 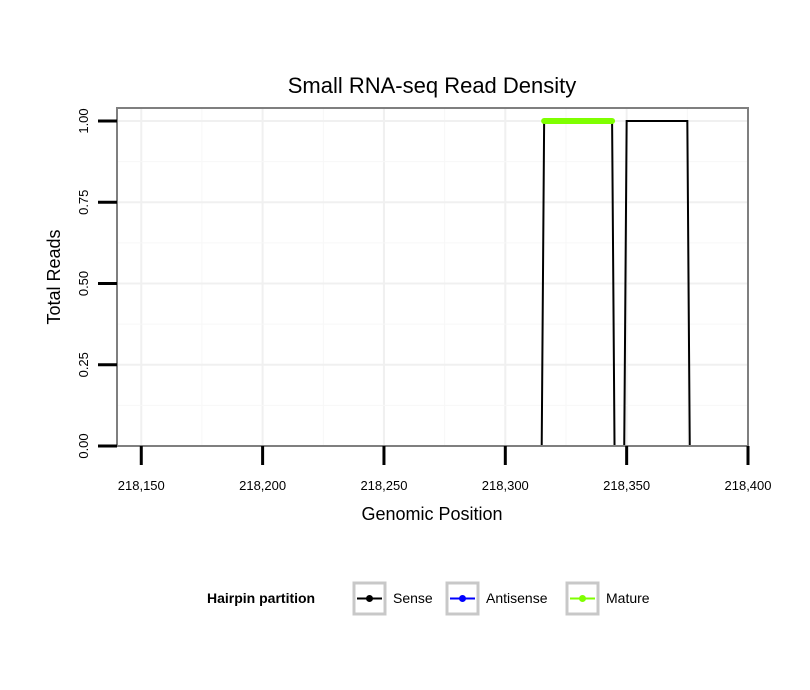 I want to click on x-axis-title: Genomic Position, so click(x=431, y=514).